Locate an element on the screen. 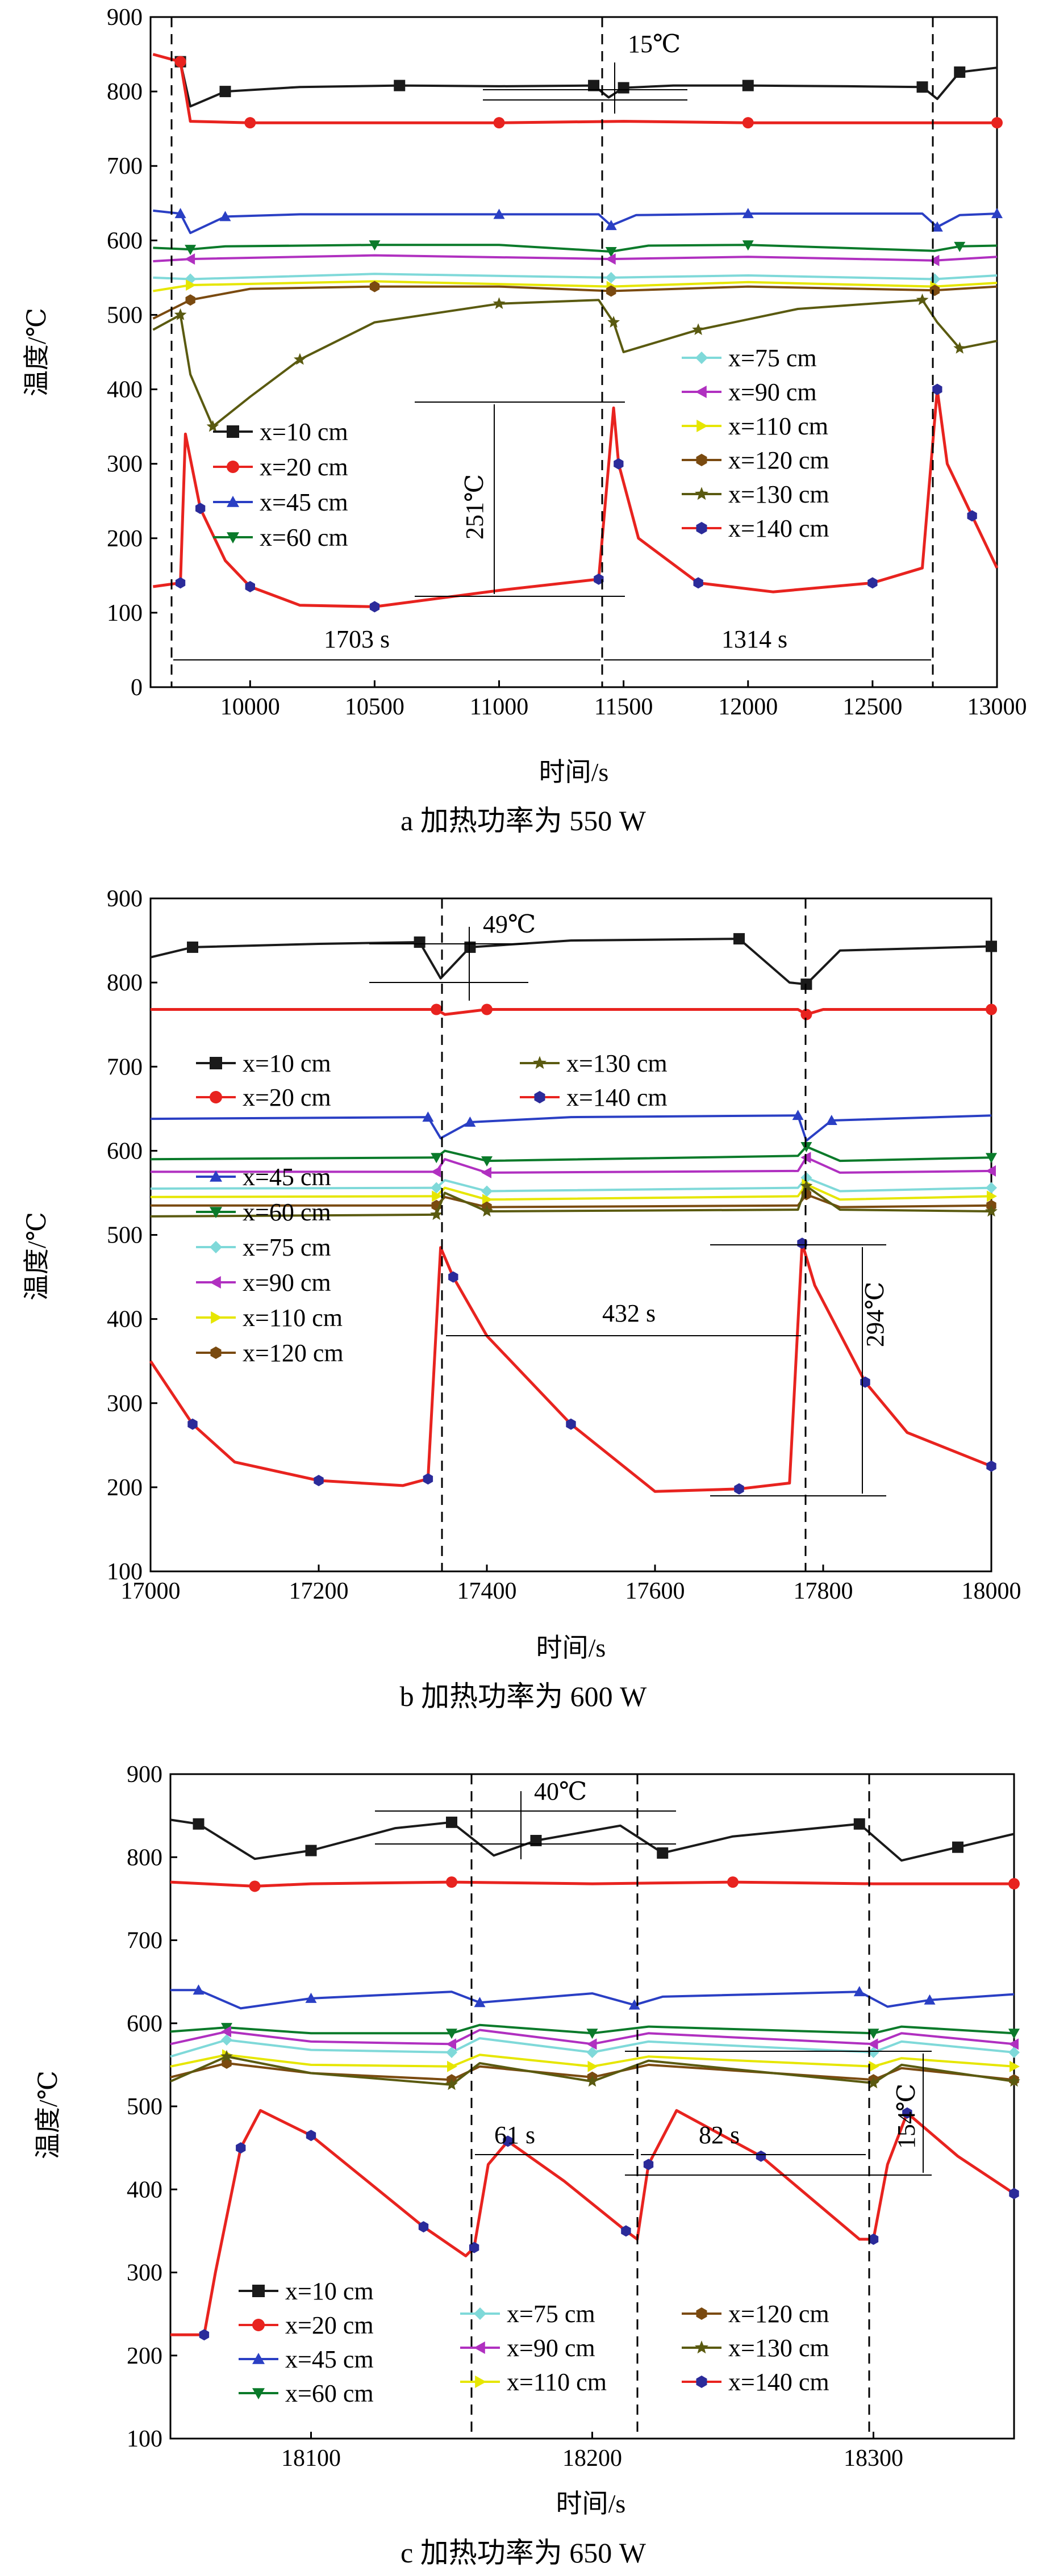 The image size is (1047, 2576). a-legend-label: x=90 cm is located at coordinates (772, 392).